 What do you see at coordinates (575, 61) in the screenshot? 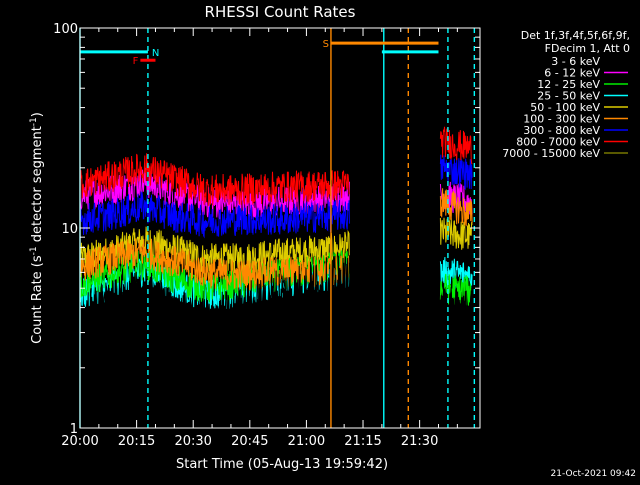
I see `legend-label-0: 3 - 6 keV` at bounding box center [575, 61].